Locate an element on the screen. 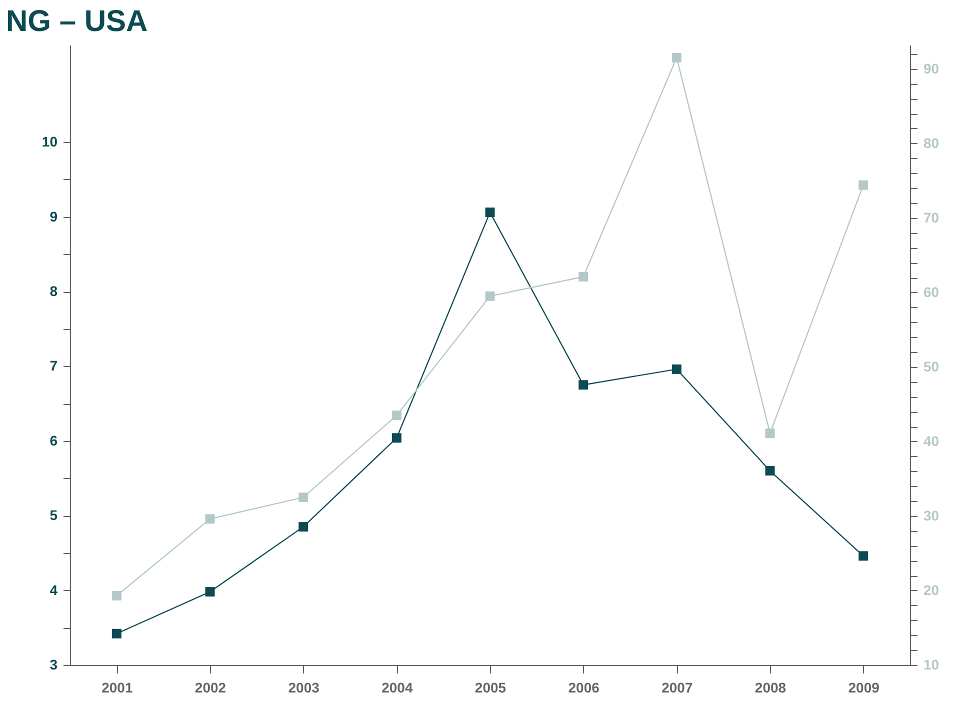  x-tick-label: 2008 is located at coordinates (770, 688).